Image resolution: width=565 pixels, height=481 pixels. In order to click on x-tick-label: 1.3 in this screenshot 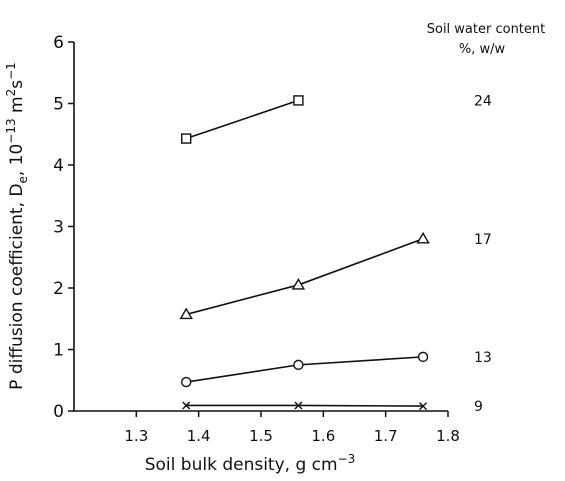, I will do `click(136, 436)`.